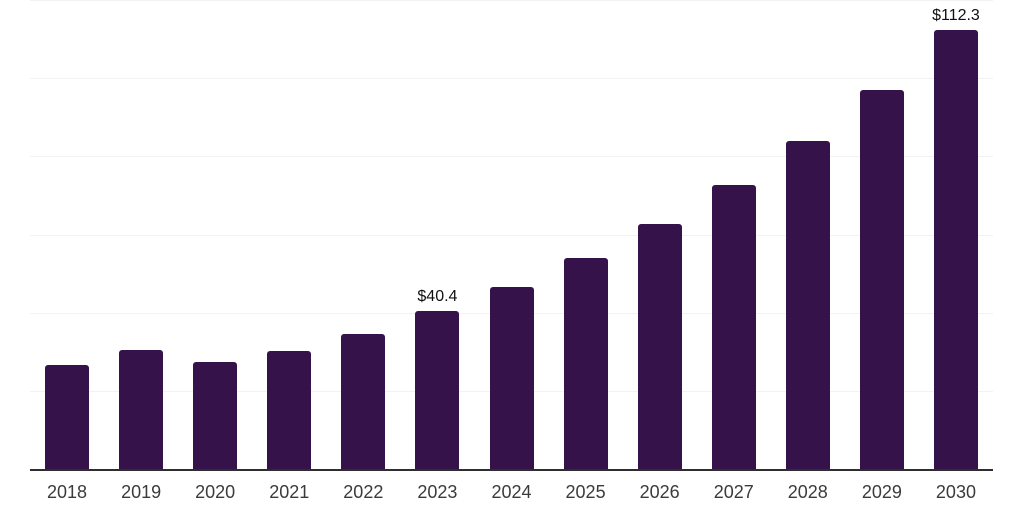  Describe the element at coordinates (437, 378) in the screenshot. I see `bar-2023: $40.4` at that location.